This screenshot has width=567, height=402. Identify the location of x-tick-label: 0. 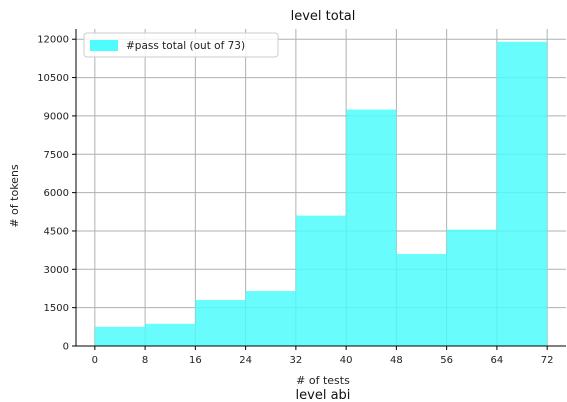
(95, 360).